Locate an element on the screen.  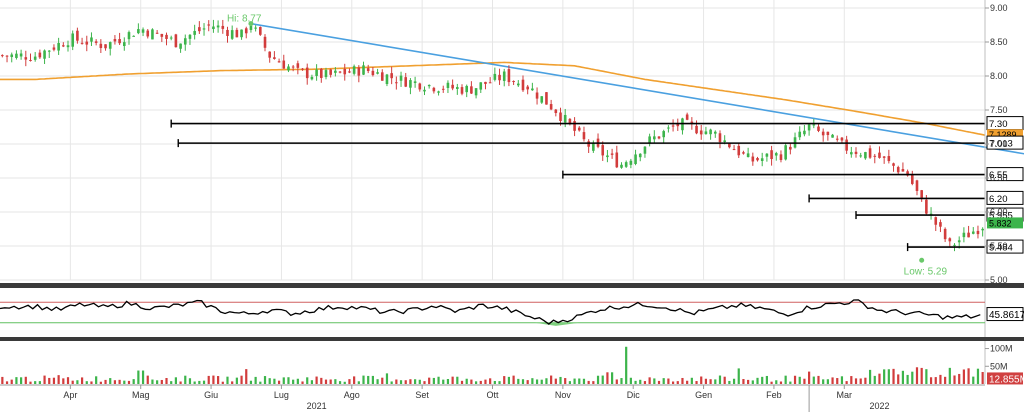
hi-label: Hi: 8.77 is located at coordinates (244, 19).